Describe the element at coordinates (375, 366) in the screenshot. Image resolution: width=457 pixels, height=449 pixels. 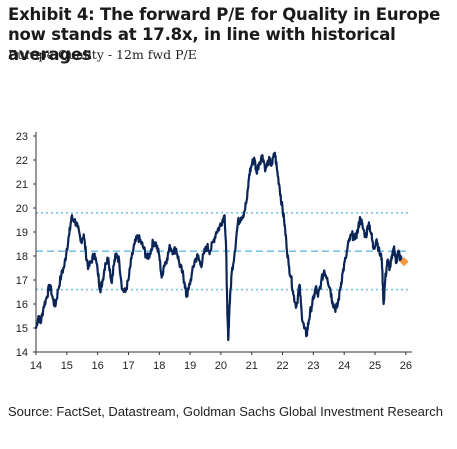
I see `x-tick-label: 25` at that location.